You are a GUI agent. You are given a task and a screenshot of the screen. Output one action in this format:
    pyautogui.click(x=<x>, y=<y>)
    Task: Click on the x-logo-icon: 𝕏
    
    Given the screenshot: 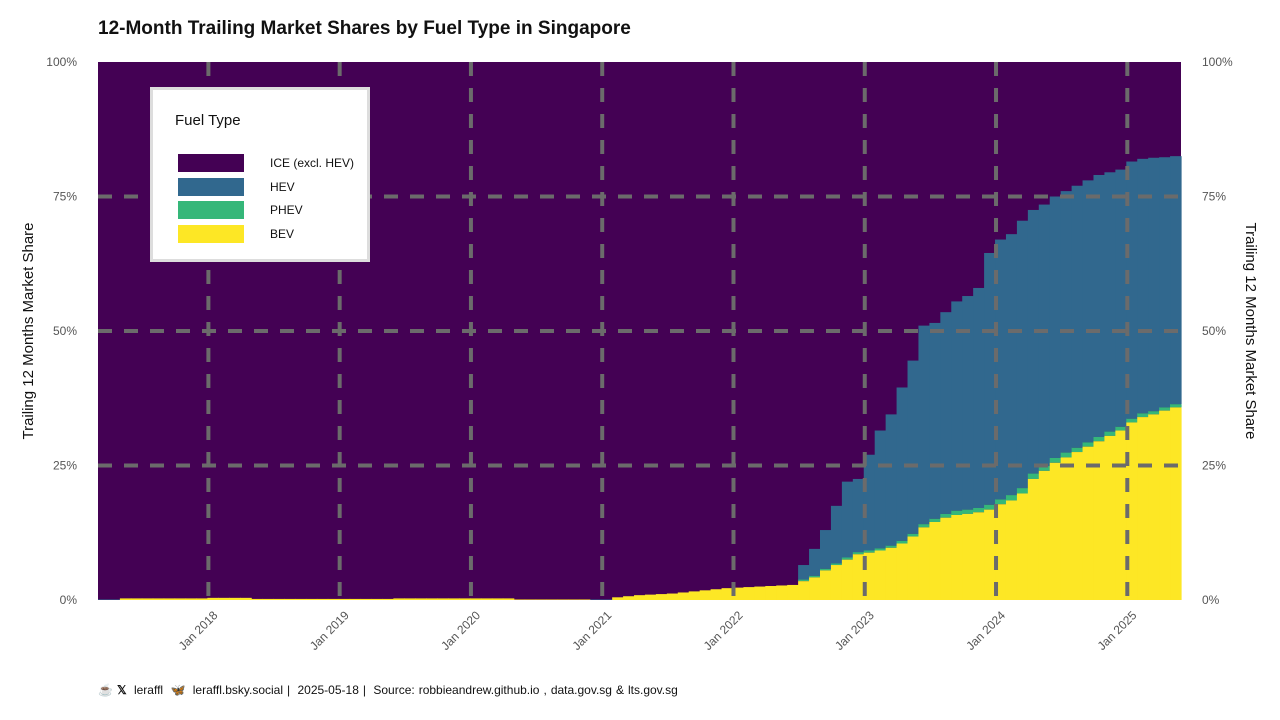 What is the action you would take?
    pyautogui.click(x=121, y=690)
    